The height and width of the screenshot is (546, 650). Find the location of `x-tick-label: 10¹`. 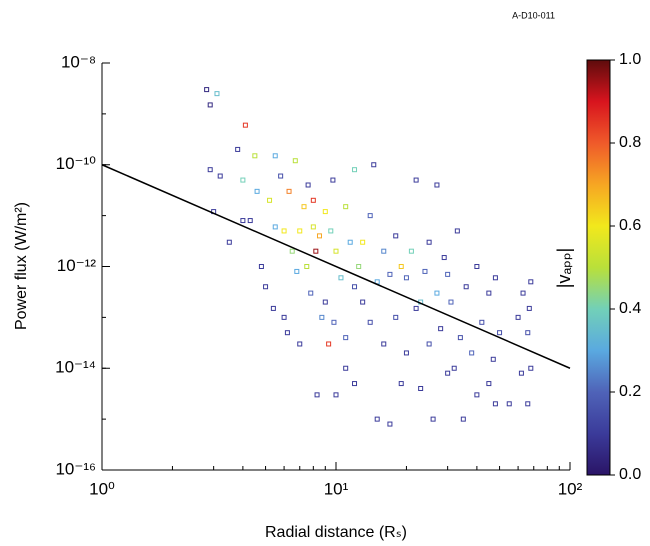

x-tick-label: 10¹ is located at coordinates (336, 488).